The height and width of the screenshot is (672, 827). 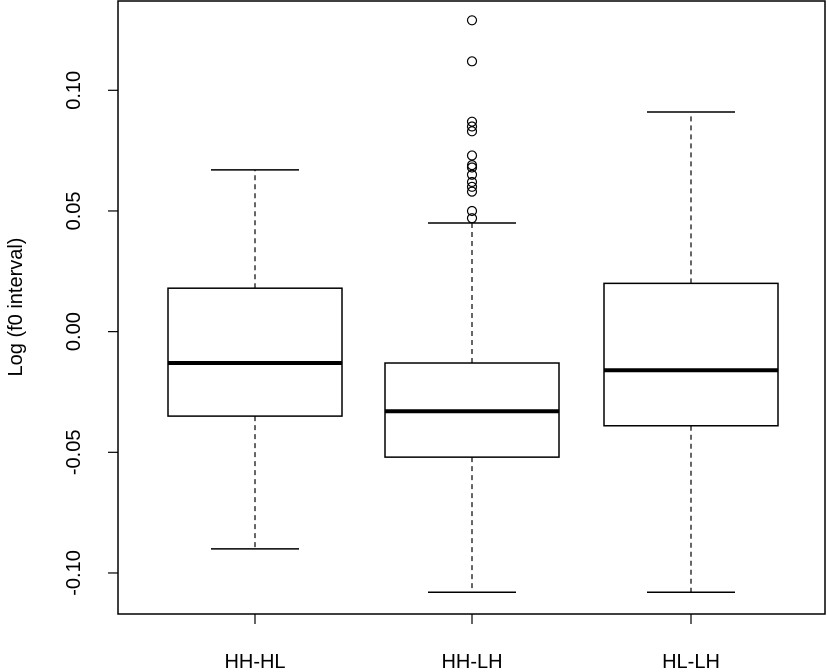 What do you see at coordinates (74, 210) in the screenshot?
I see `y-tick-label: 0.05` at bounding box center [74, 210].